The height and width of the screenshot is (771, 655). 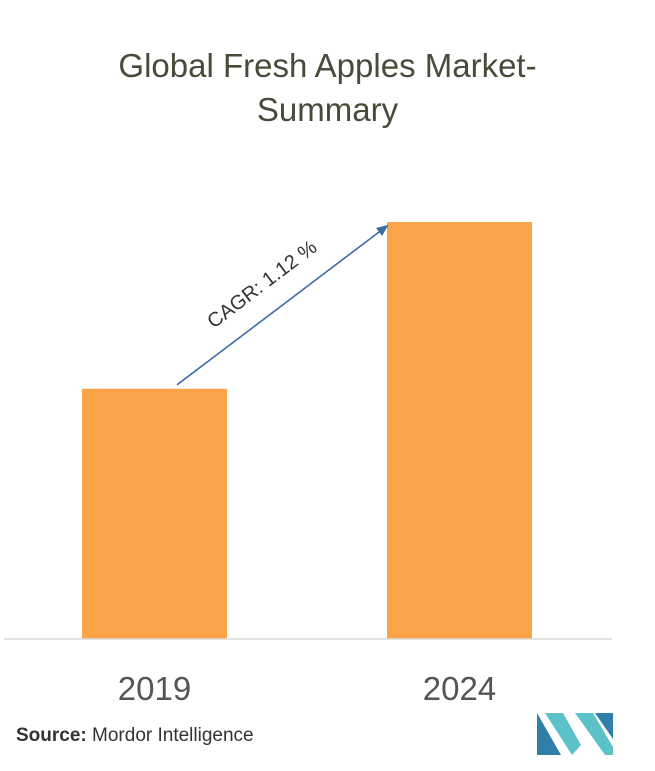 I want to click on cagr-arrow, so click(x=282, y=305).